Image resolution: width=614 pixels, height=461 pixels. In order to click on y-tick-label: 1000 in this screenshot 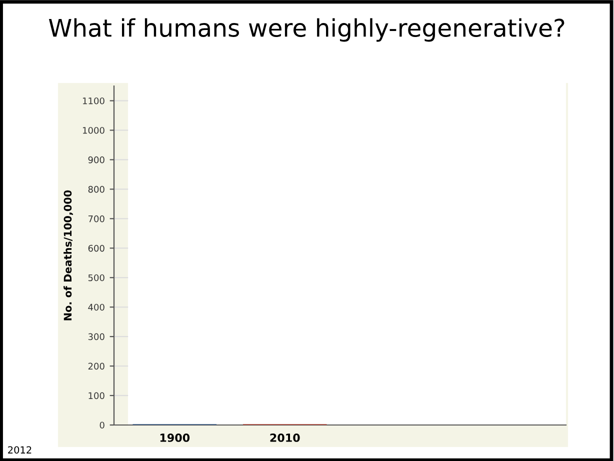, I will do `click(93, 130)`.